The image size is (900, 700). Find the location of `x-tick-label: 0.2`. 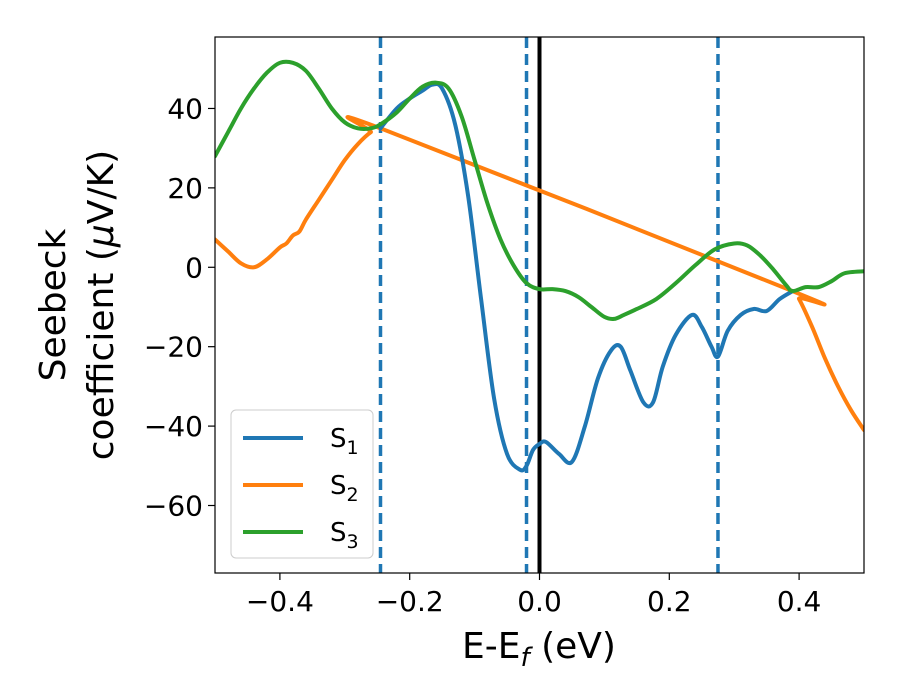

x-tick-label: 0.2 is located at coordinates (669, 601).